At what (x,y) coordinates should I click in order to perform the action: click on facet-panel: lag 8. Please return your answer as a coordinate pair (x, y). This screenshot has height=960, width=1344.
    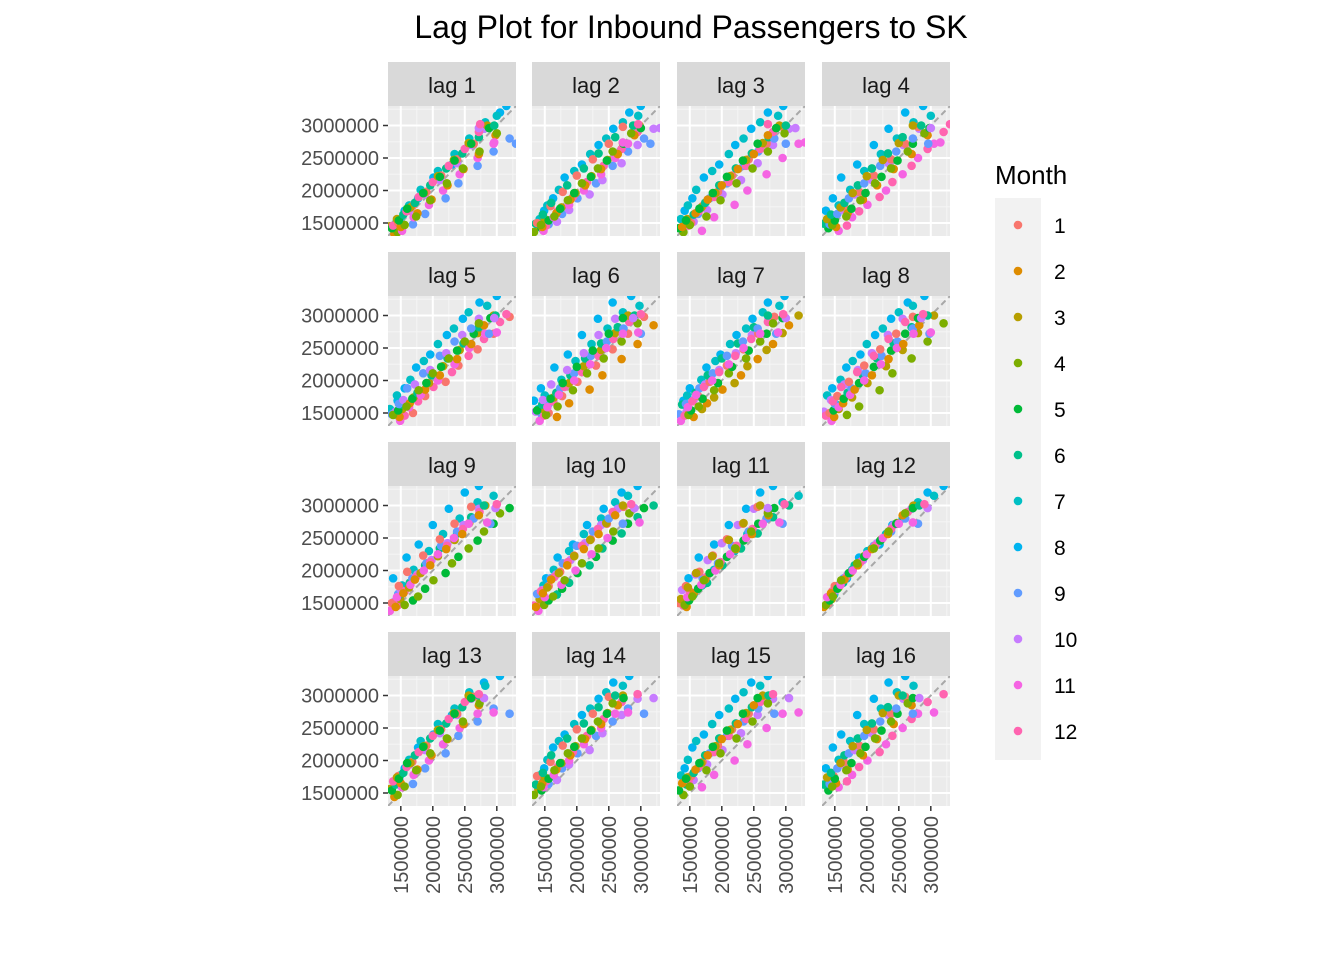
    Looking at the image, I should click on (886, 339).